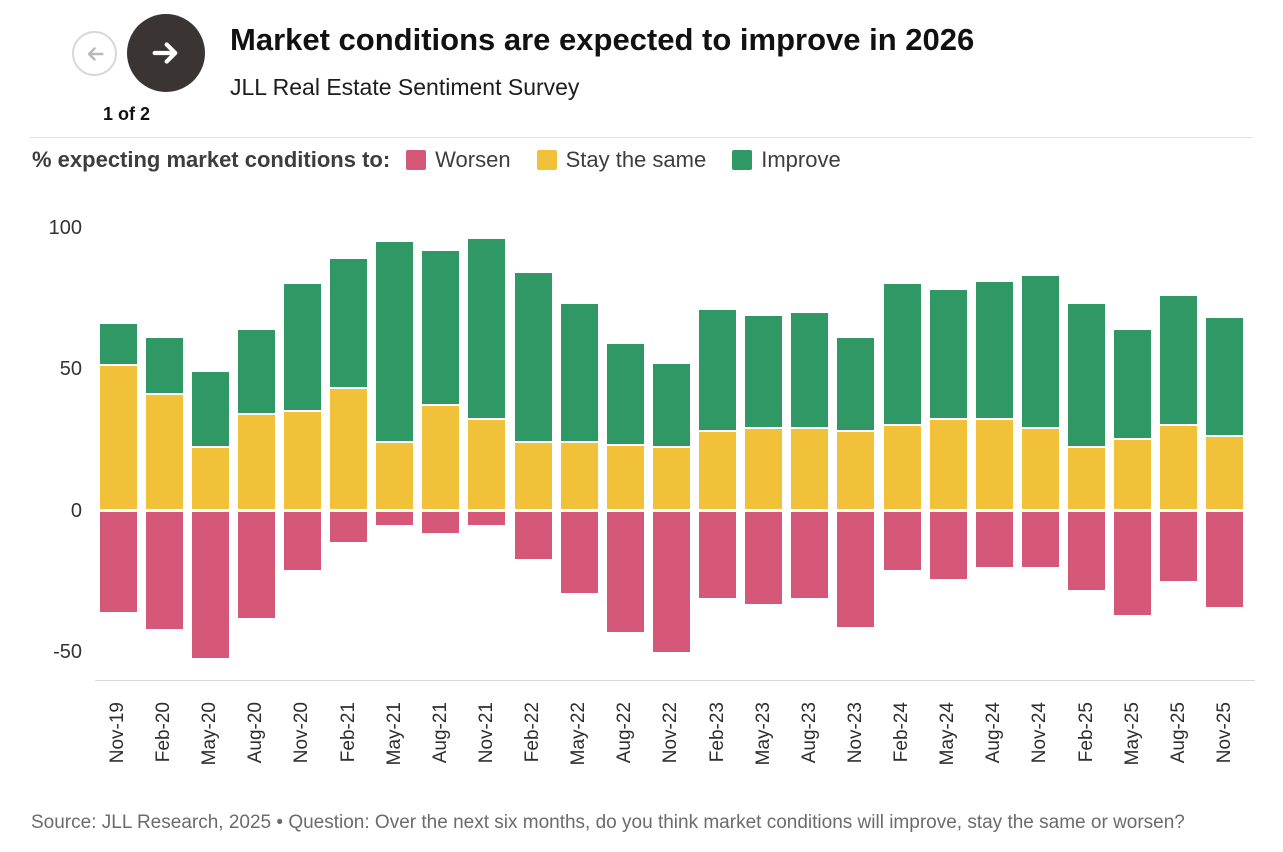 This screenshot has height=852, width=1283. I want to click on y-axis-tick-label: 100, so click(65, 227).